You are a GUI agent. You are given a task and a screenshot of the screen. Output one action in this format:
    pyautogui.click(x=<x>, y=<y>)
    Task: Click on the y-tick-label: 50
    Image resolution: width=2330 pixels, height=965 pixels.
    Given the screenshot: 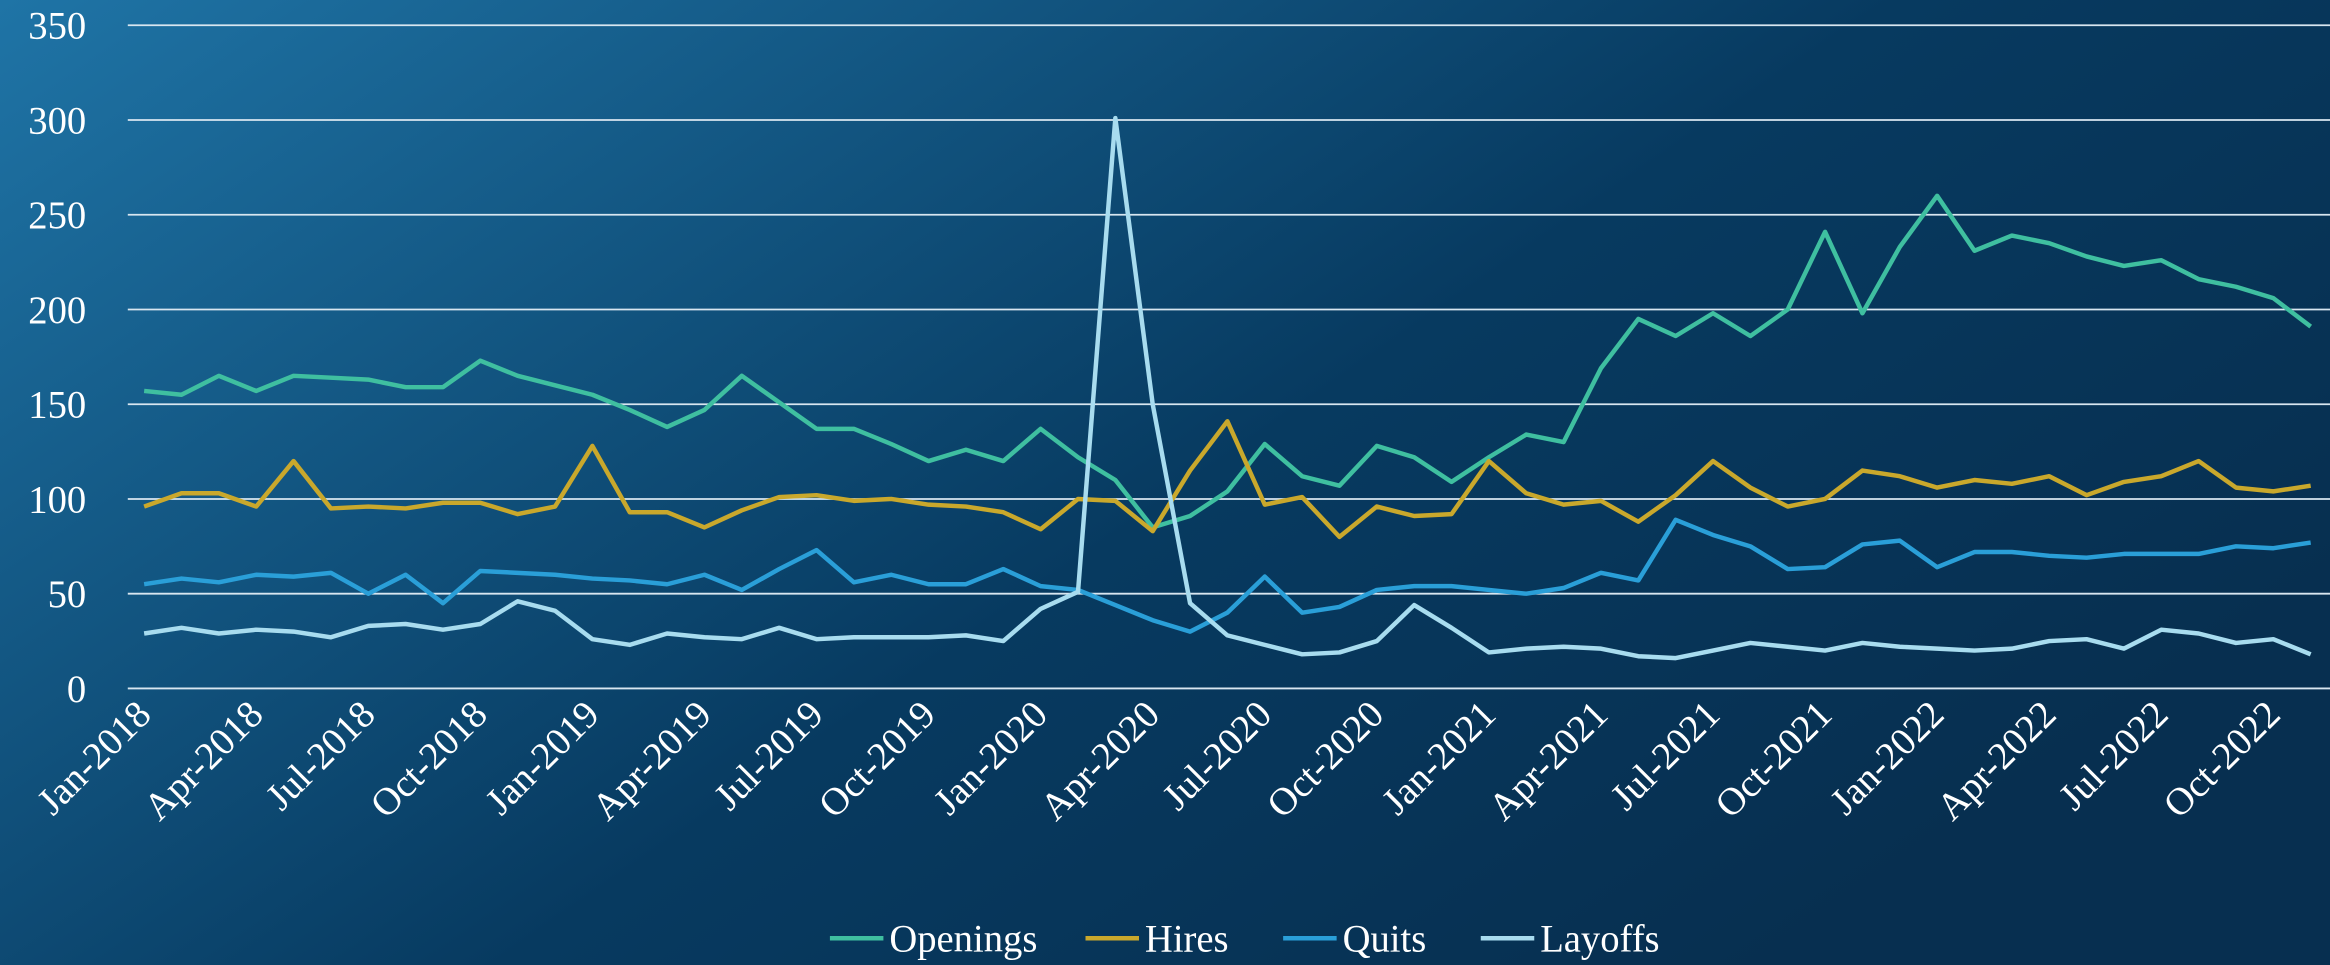 What is the action you would take?
    pyautogui.click(x=67, y=595)
    